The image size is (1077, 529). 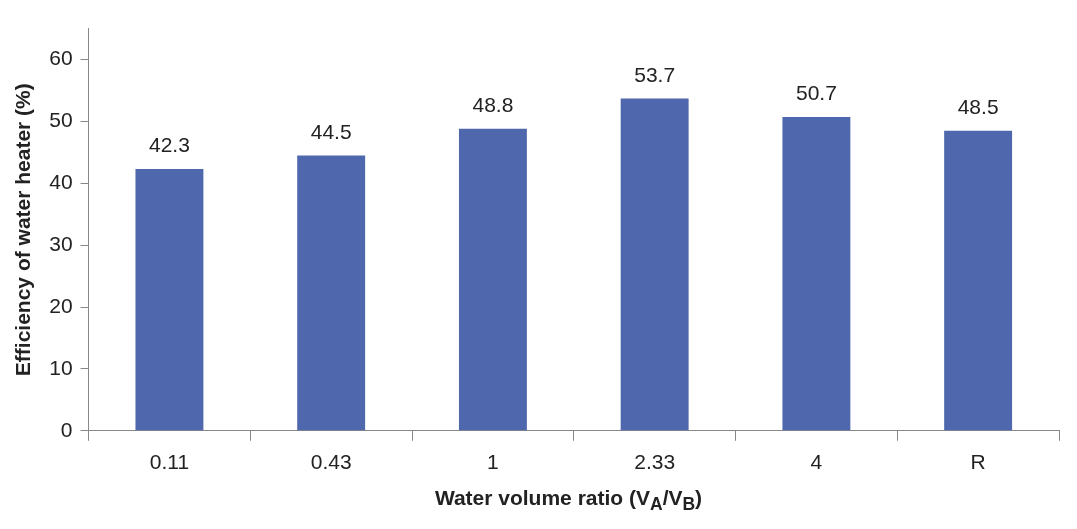 What do you see at coordinates (61, 243) in the screenshot?
I see `y-tick-label: 30` at bounding box center [61, 243].